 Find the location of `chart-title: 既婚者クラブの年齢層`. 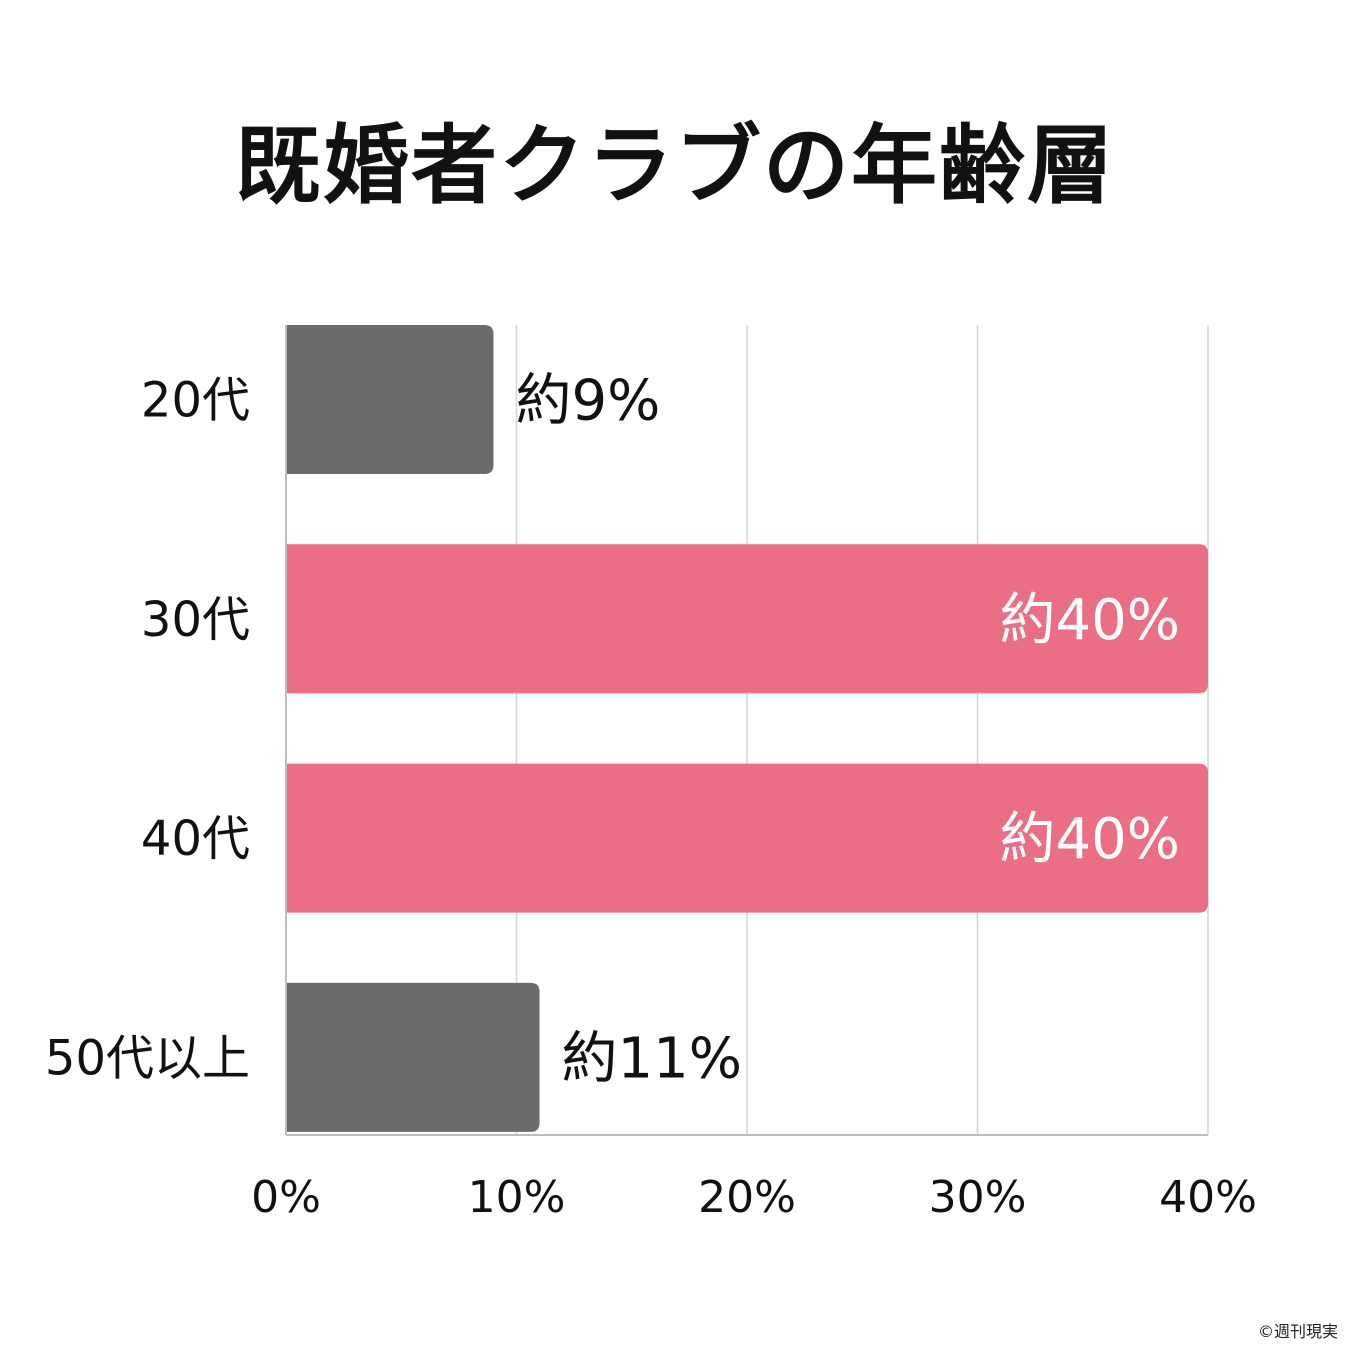

chart-title: 既婚者クラブの年齢層 is located at coordinates (675, 166).